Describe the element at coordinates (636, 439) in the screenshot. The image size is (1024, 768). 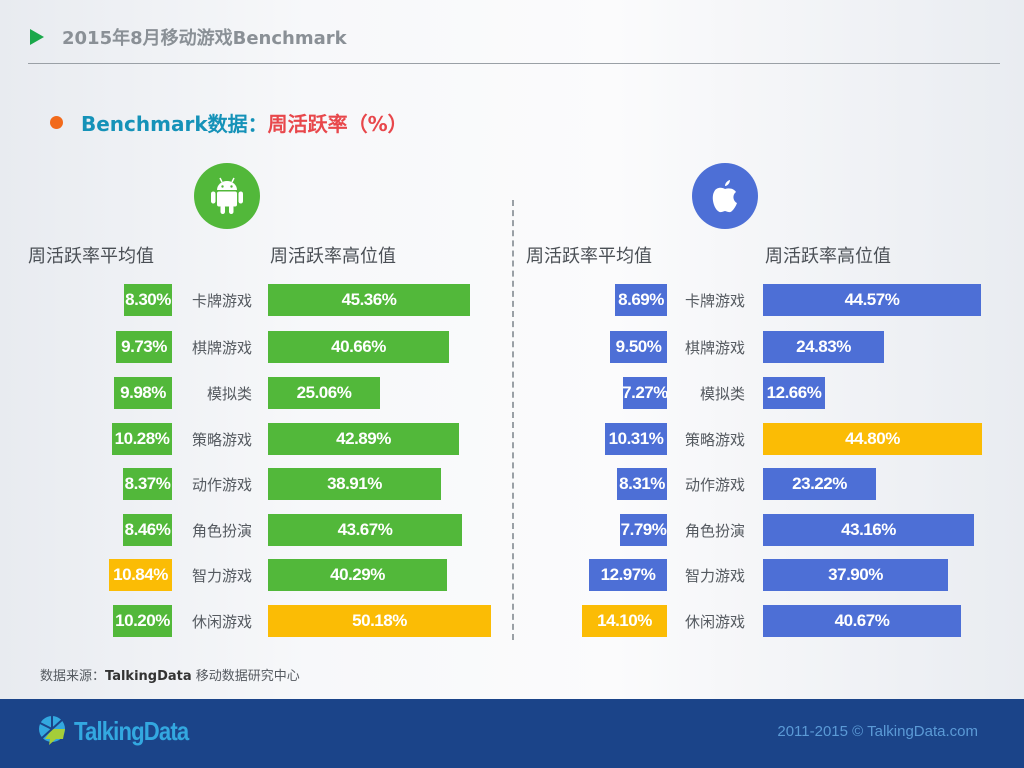
I see `ios-avg-bar: 10.31%` at that location.